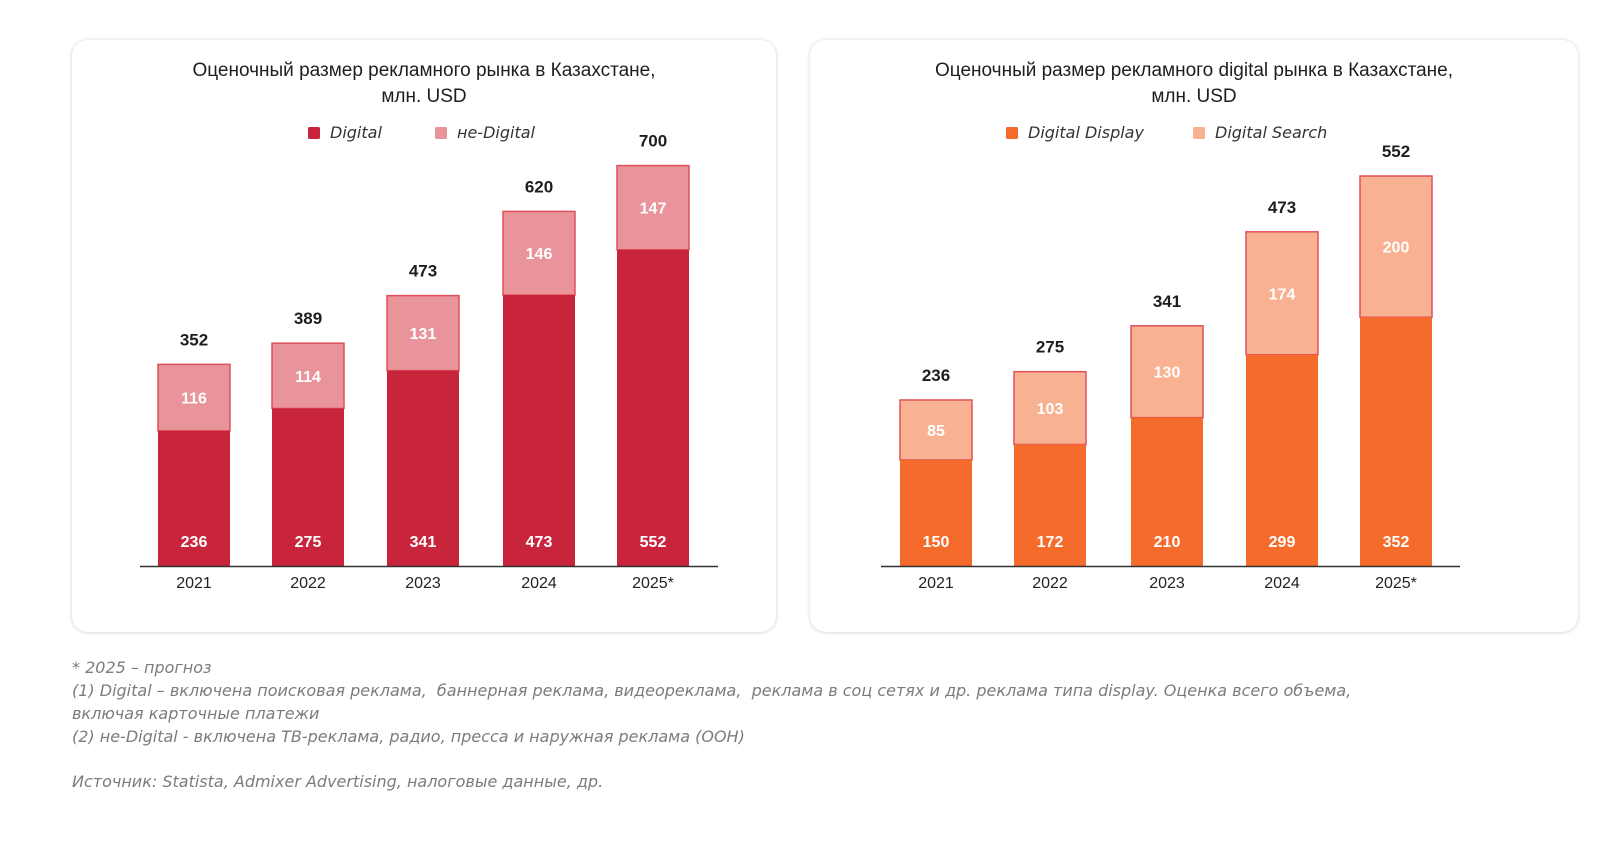  I want to click on data-label: 150, so click(936, 542).